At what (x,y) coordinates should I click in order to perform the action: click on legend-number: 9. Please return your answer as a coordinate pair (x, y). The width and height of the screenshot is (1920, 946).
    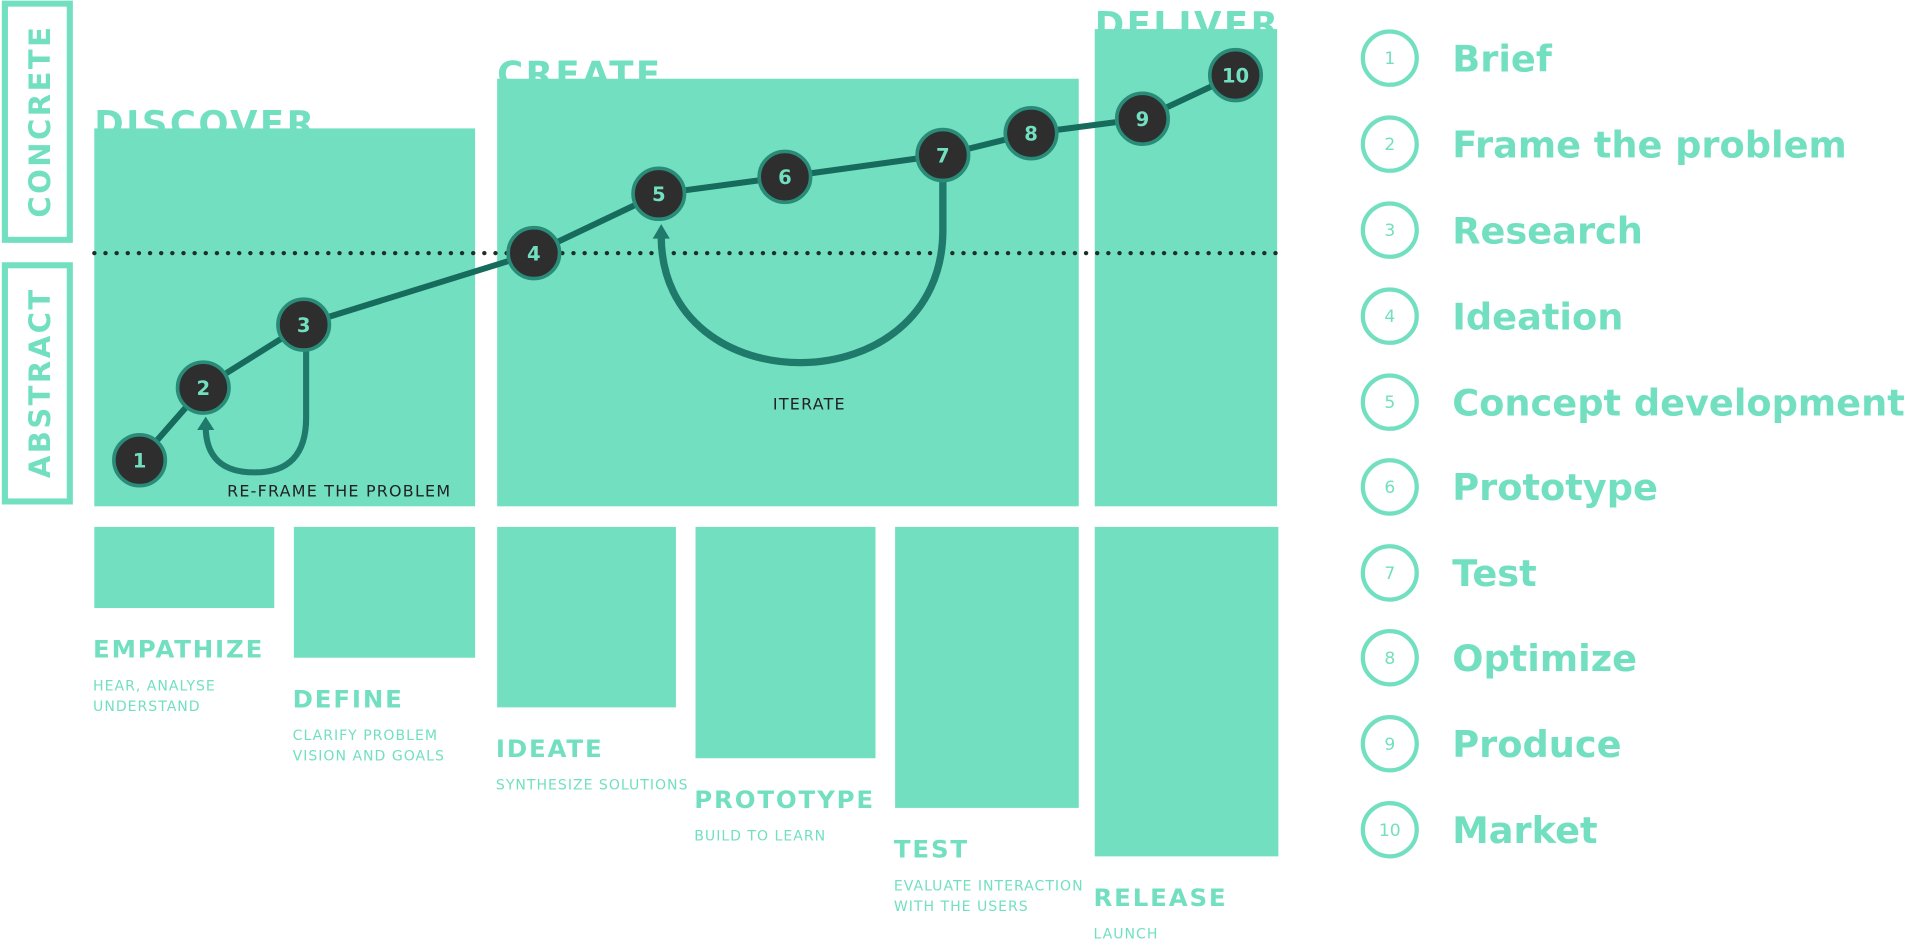
    Looking at the image, I should click on (1389, 745).